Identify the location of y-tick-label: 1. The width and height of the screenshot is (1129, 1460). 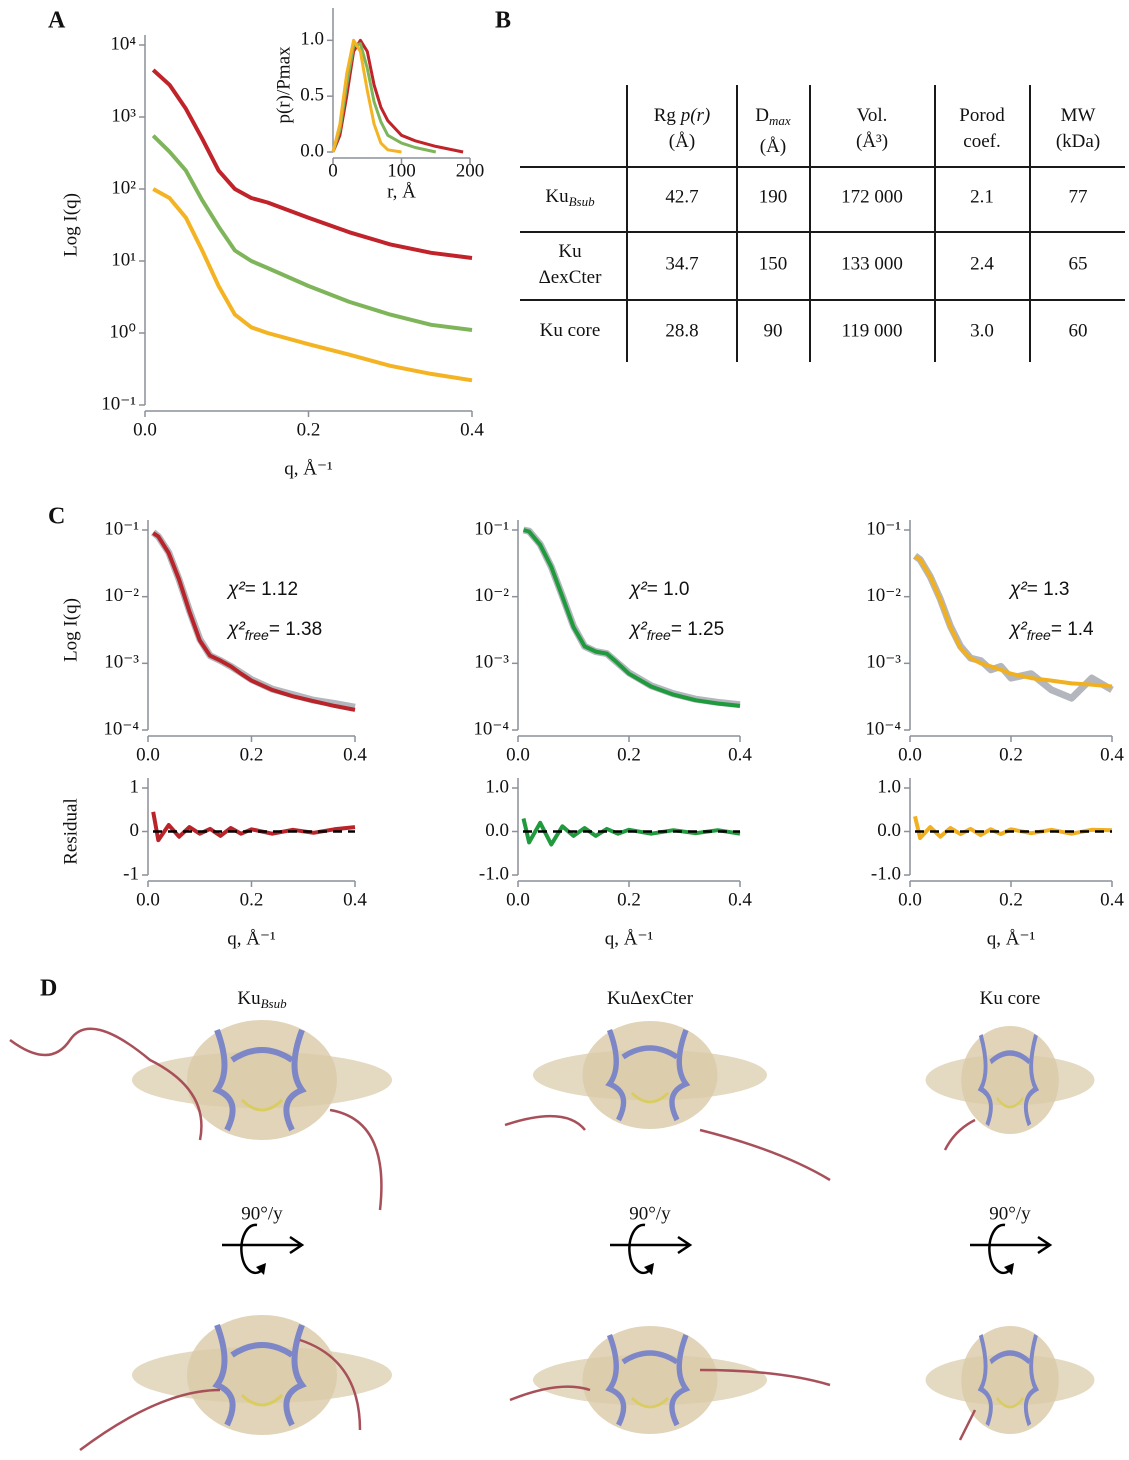
(135, 786).